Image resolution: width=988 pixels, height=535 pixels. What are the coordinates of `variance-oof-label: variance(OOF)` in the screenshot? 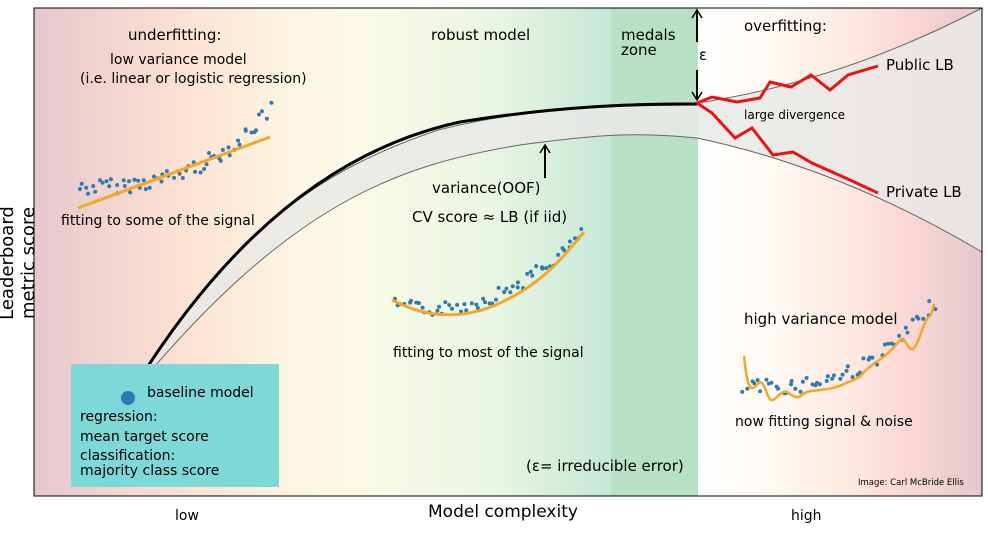 It's located at (486, 188).